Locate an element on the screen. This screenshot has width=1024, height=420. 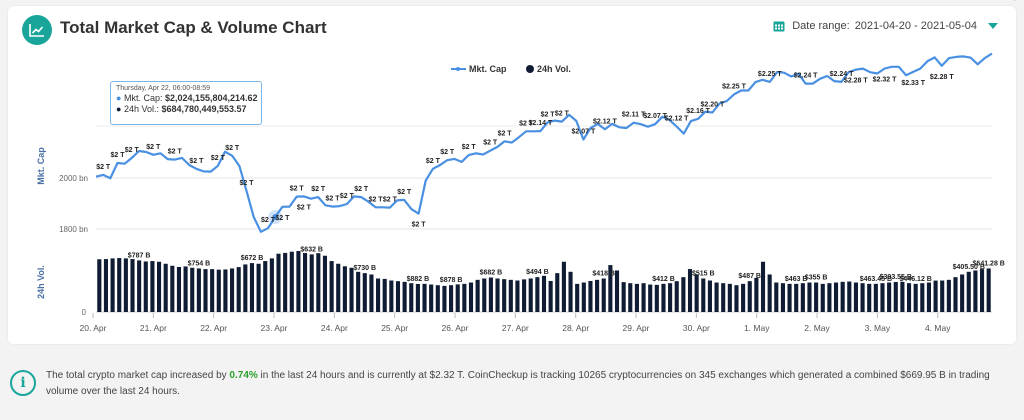
legend-item-24h-vol: 24h Vol. is located at coordinates (548, 69).